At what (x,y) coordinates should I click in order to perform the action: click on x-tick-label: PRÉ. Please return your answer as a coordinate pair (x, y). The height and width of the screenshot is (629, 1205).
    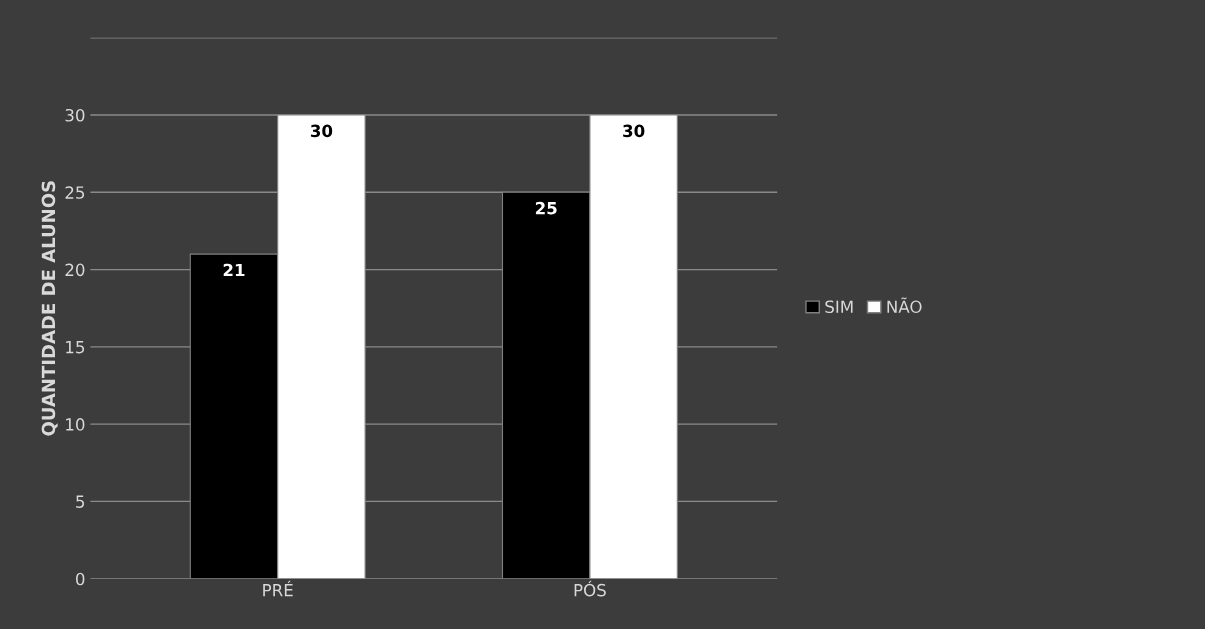
    Looking at the image, I should click on (278, 588).